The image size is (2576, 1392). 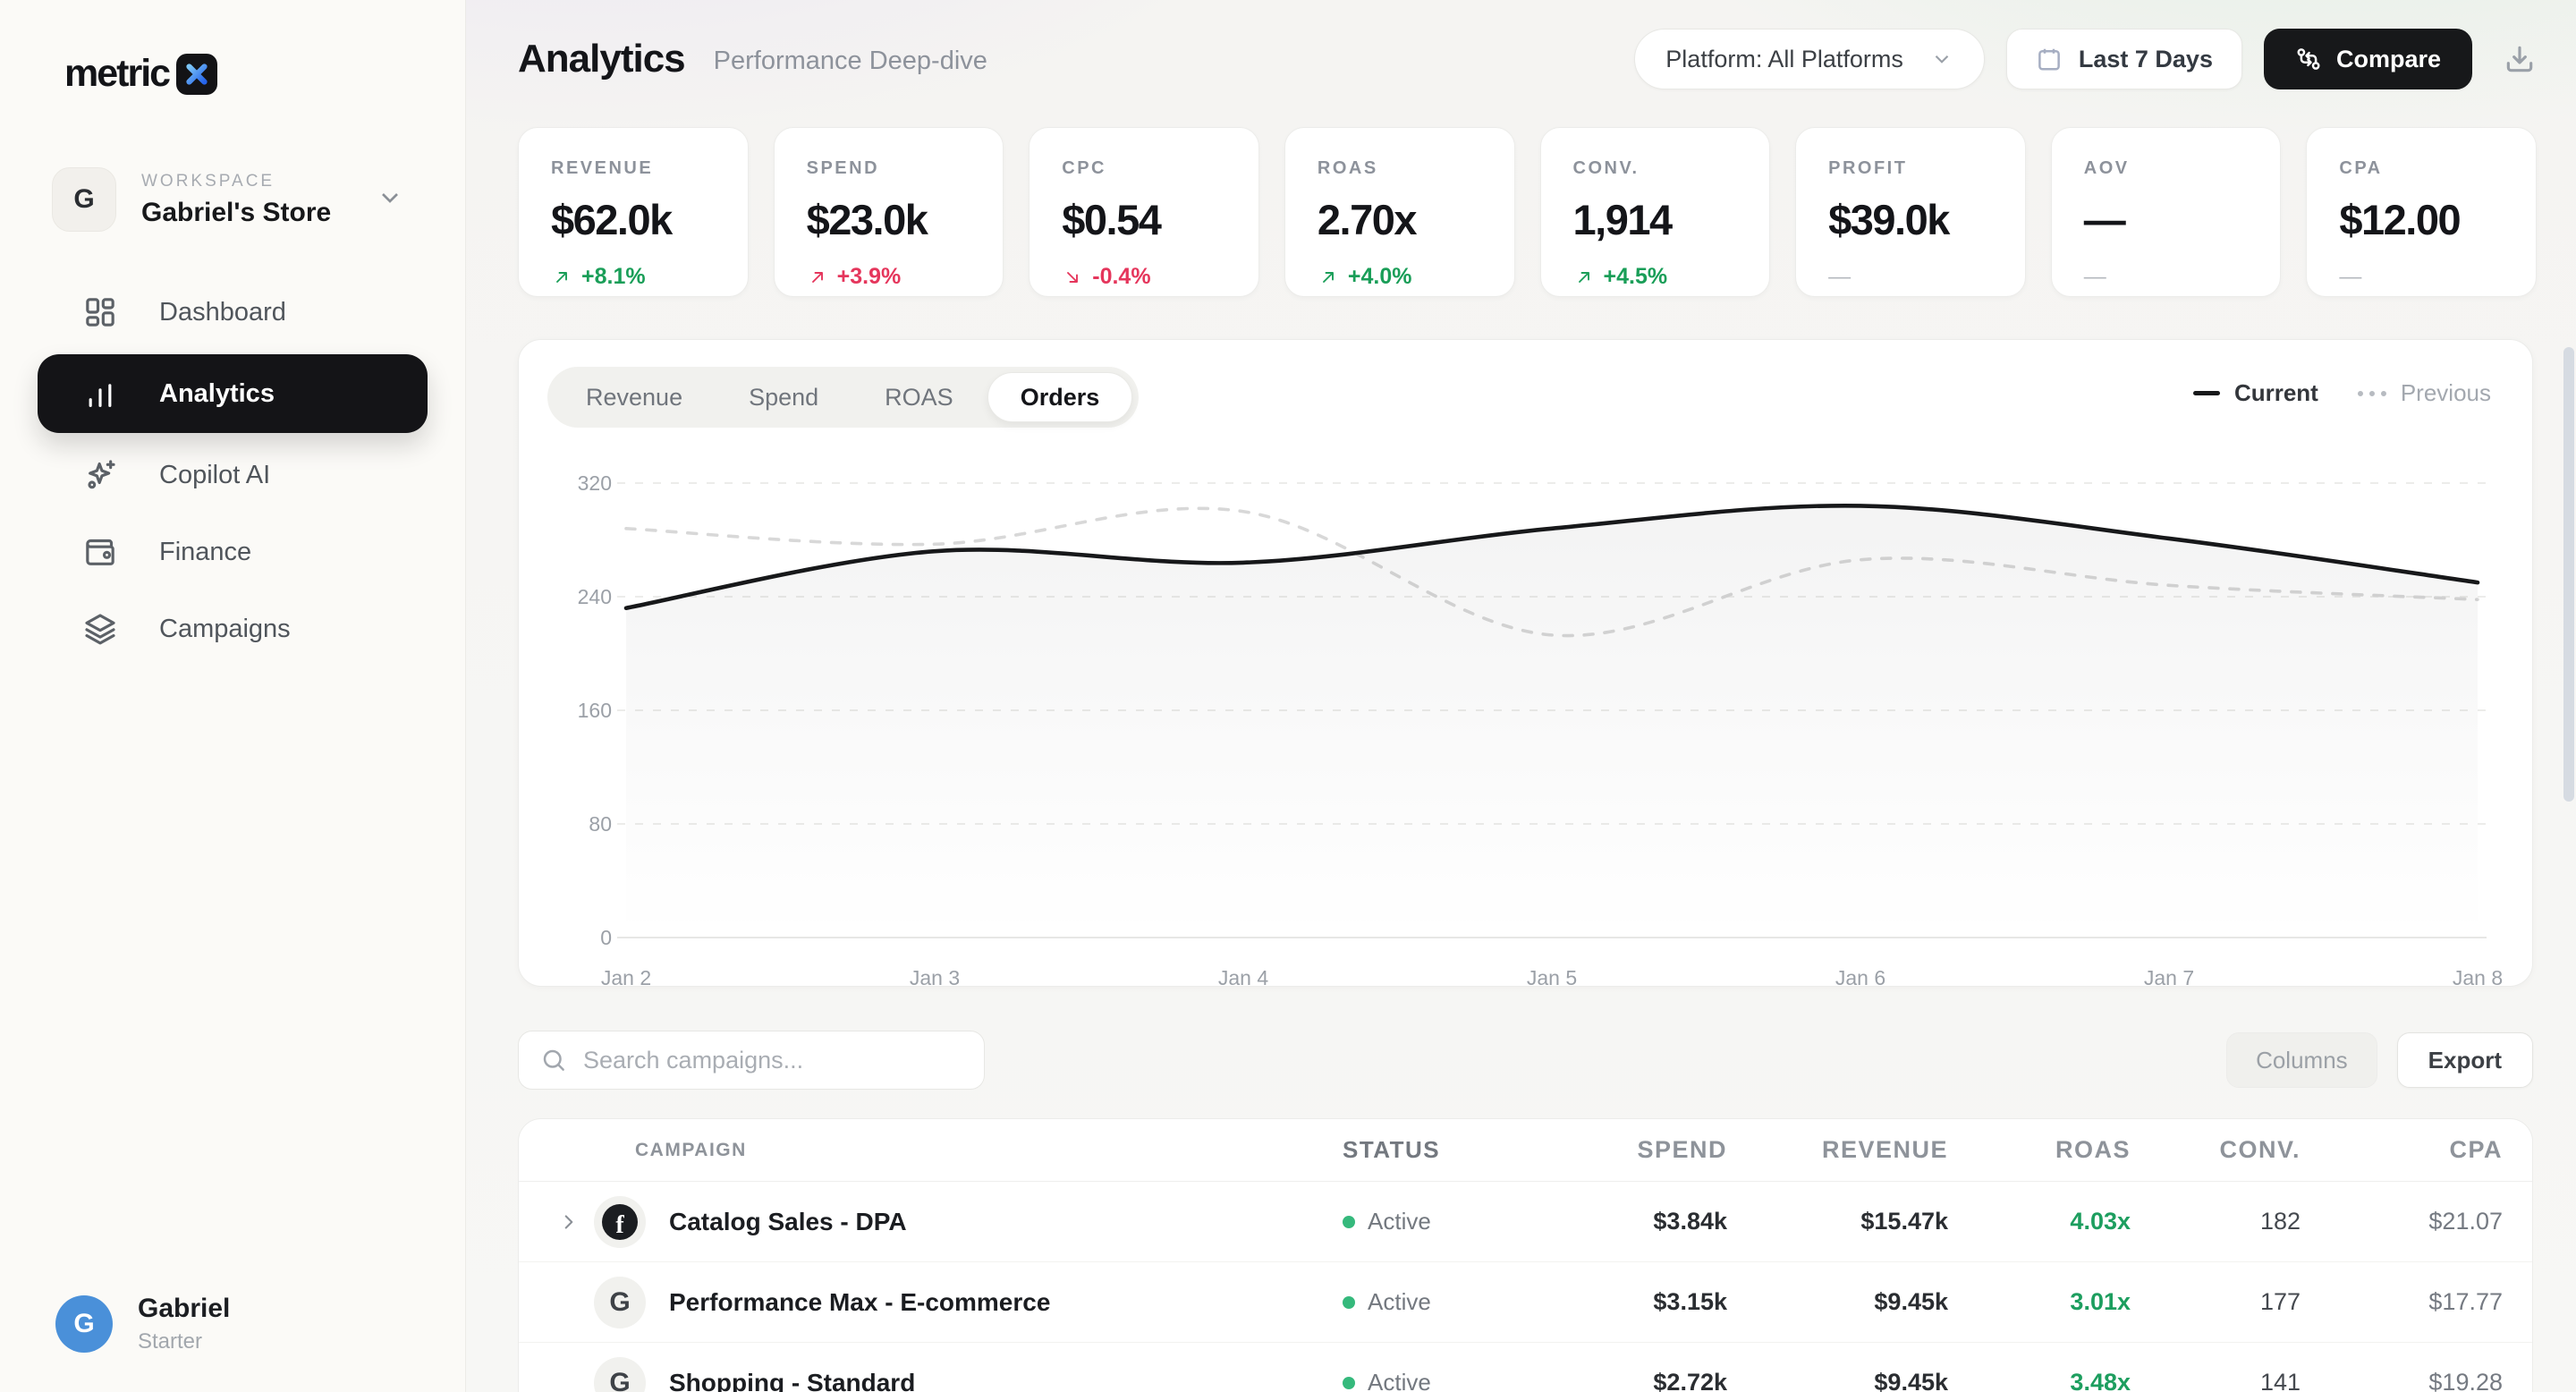 What do you see at coordinates (2400, 219) in the screenshot?
I see `kpi-value: $12.00` at bounding box center [2400, 219].